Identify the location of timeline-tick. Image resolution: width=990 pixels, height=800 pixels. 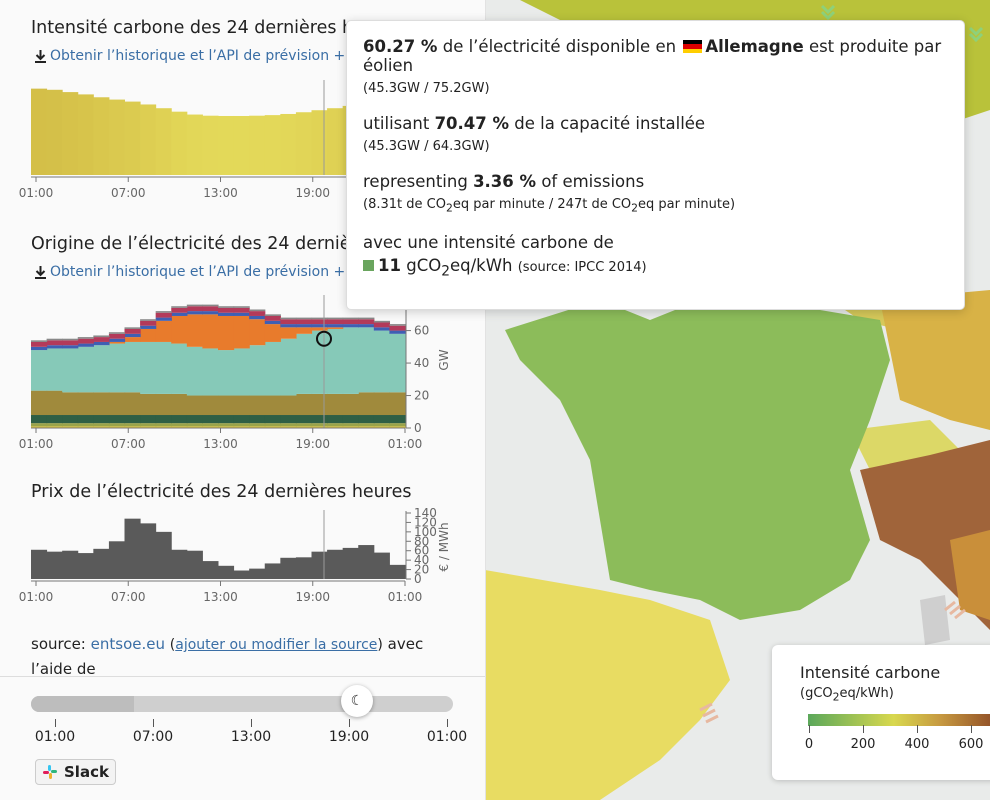
(251, 723).